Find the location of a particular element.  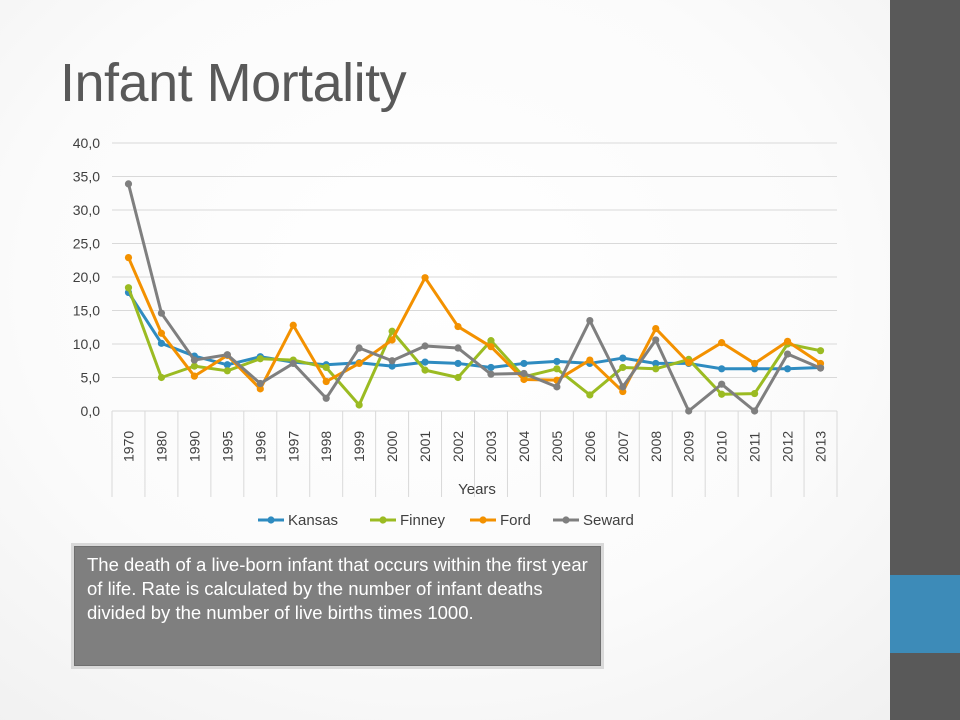

legend-entry-kansas: Kansas is located at coordinates (298, 520).